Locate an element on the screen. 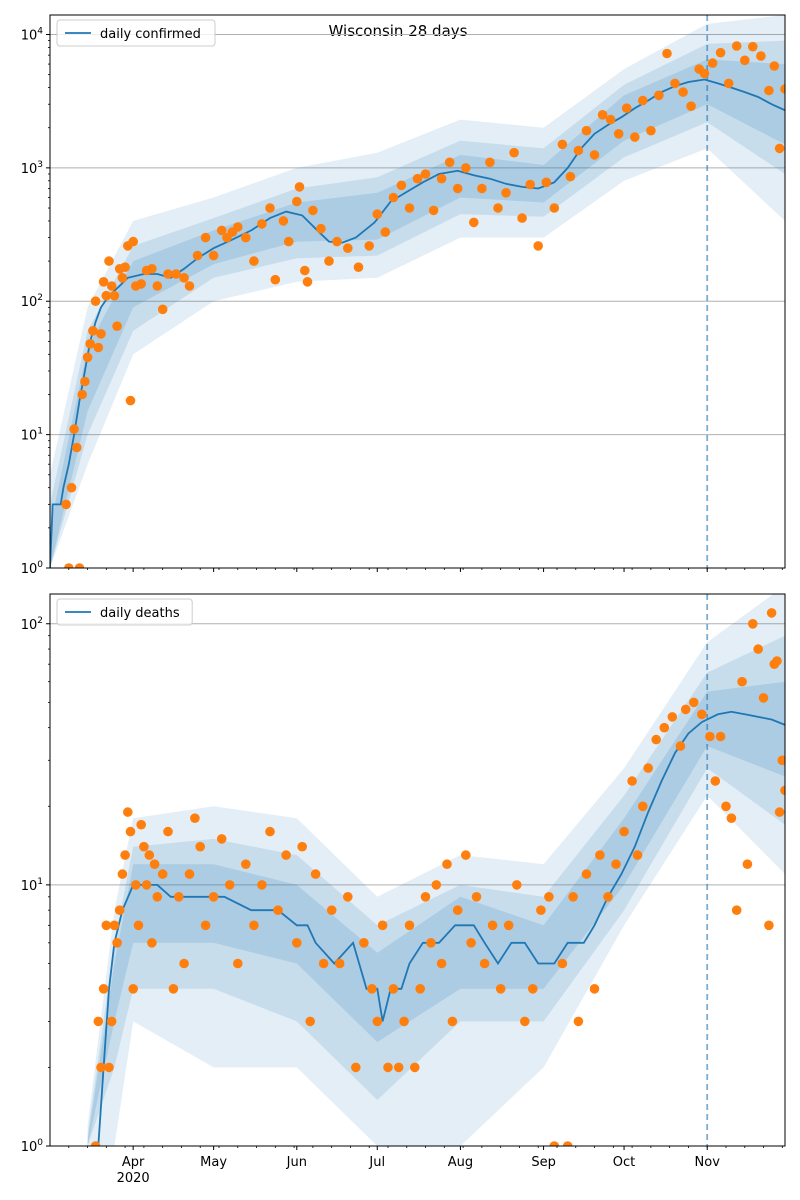 This screenshot has width=800, height=1200. legend: daily deaths is located at coordinates (124, 612).